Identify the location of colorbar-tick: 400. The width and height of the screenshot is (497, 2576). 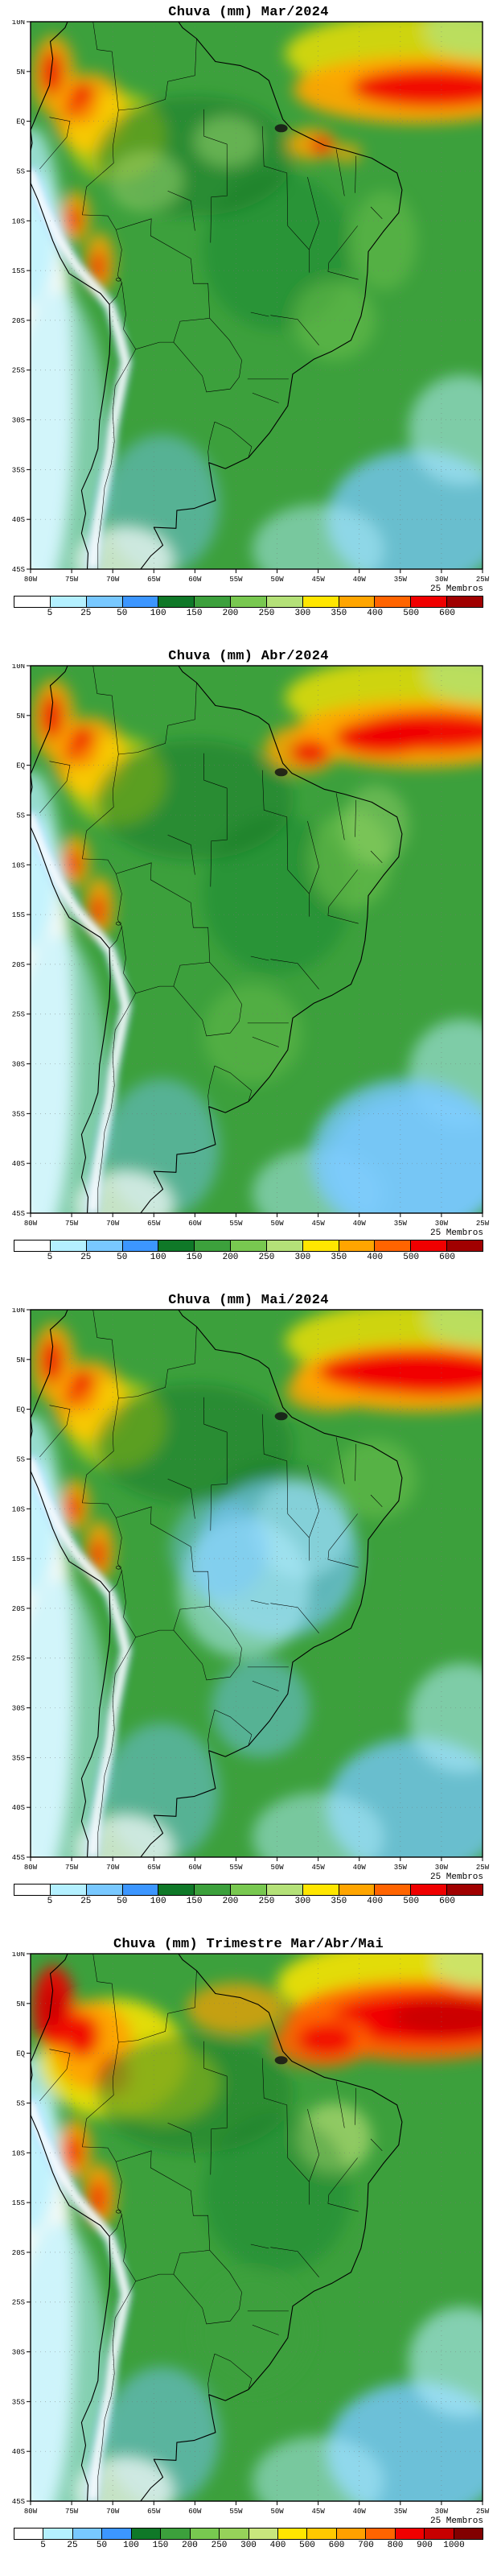
(375, 613).